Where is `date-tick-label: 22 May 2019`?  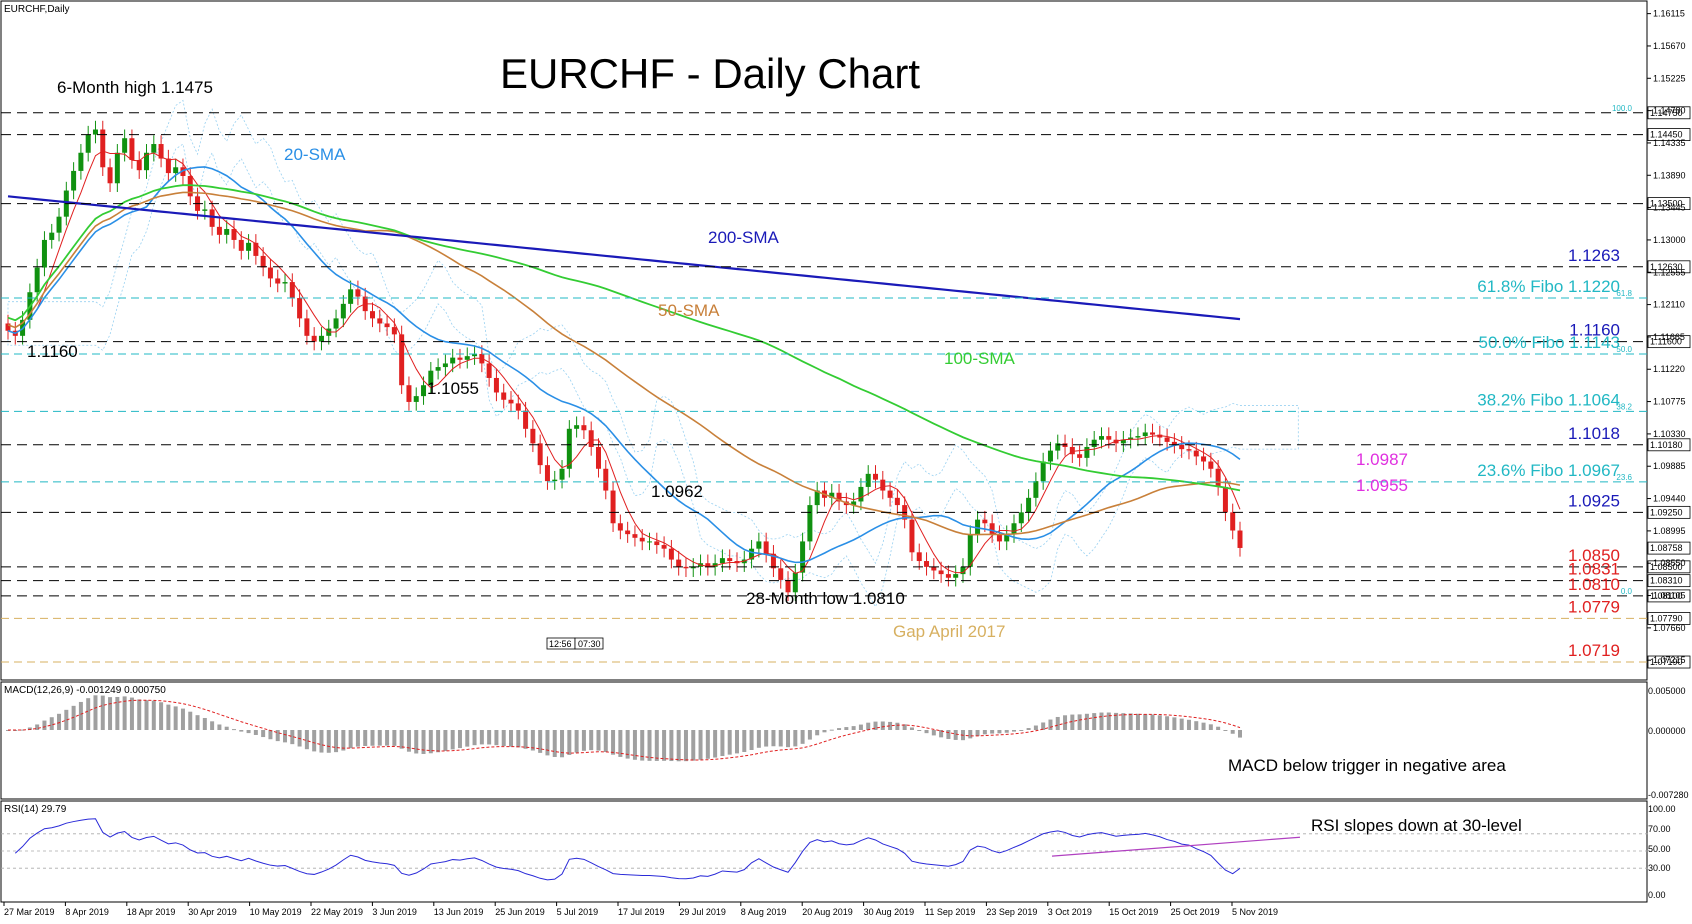 date-tick-label: 22 May 2019 is located at coordinates (337, 912).